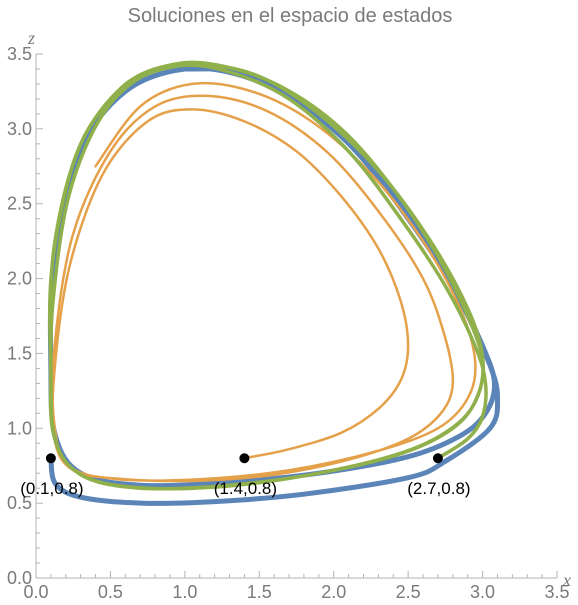 Image resolution: width=578 pixels, height=605 pixels. Describe the element at coordinates (566, 580) in the screenshot. I see `x-axis-label: x` at that location.